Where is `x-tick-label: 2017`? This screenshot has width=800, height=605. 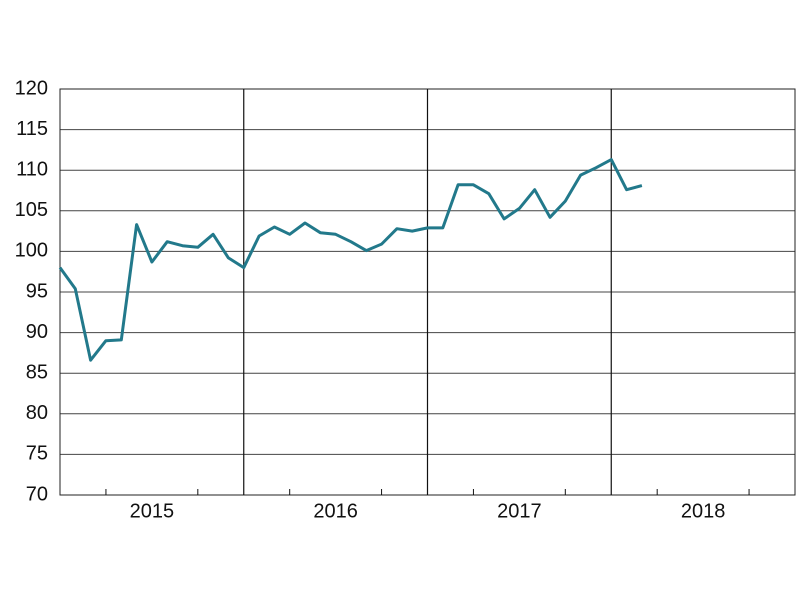 x-tick-label: 2017 is located at coordinates (519, 511).